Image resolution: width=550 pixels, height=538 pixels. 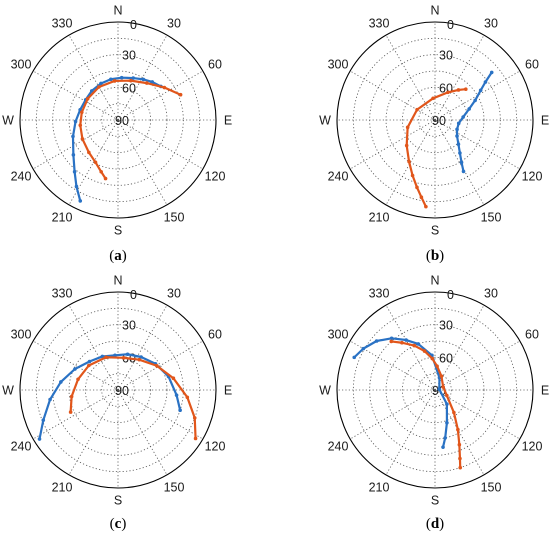 What do you see at coordinates (21, 447) in the screenshot?
I see `theta-tick-label: 240` at bounding box center [21, 447].